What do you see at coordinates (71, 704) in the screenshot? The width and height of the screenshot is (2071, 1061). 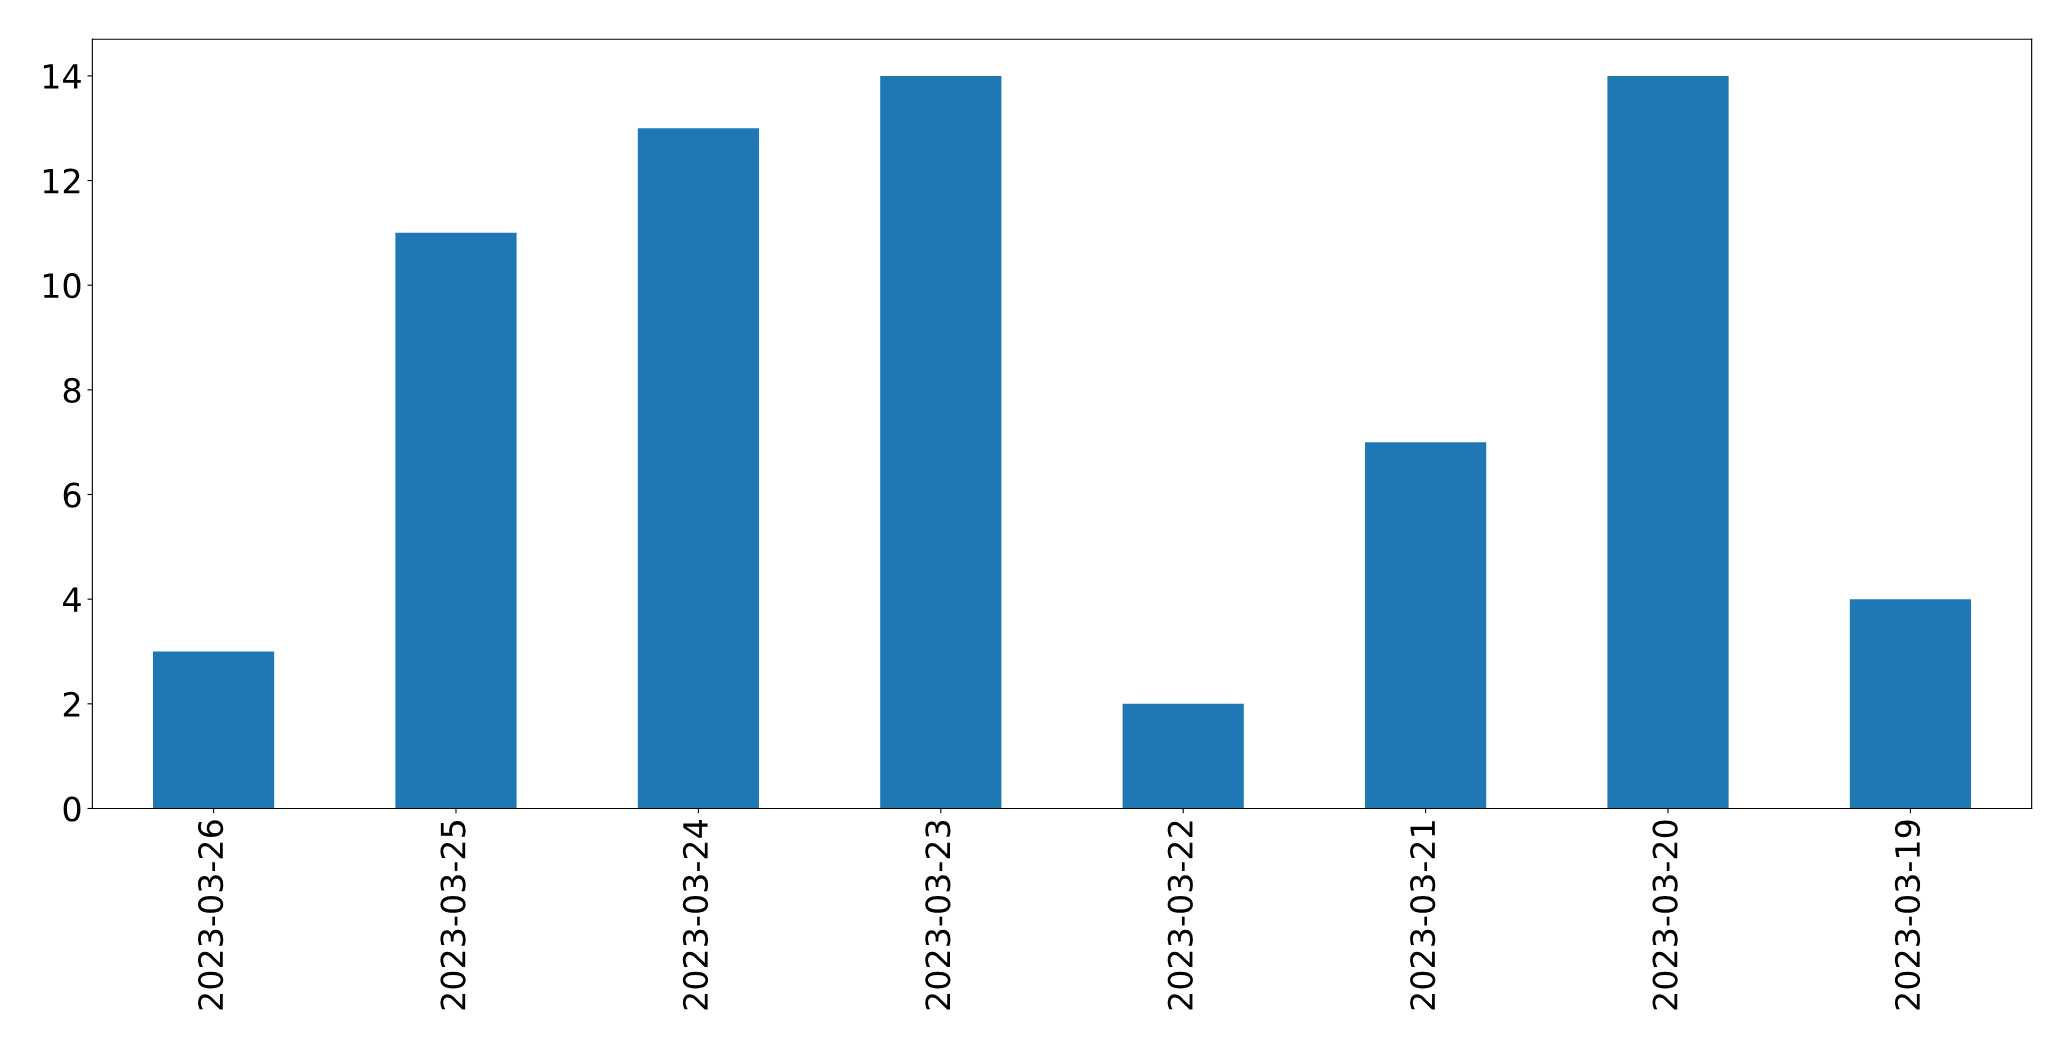 I see `y-tick-label: 2` at bounding box center [71, 704].